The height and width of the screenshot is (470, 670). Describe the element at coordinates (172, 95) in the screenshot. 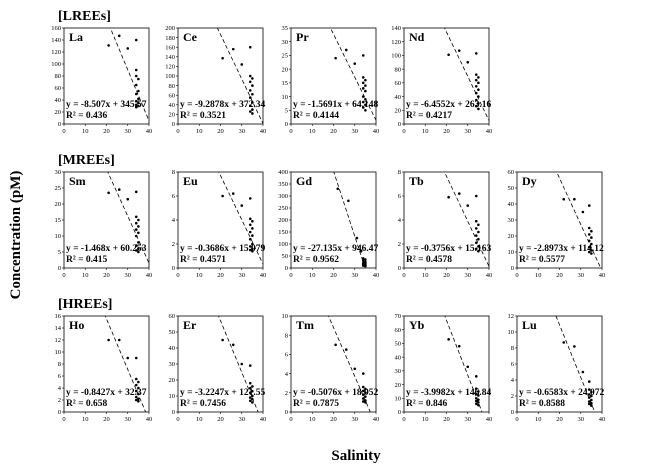

I see `ce-y-tick-label: 60` at that location.